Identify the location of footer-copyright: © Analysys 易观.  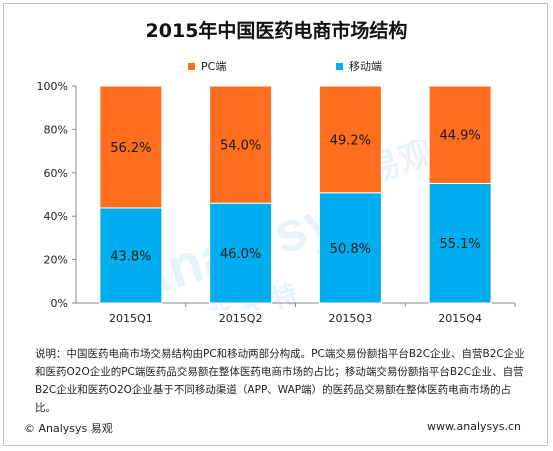
(68, 428).